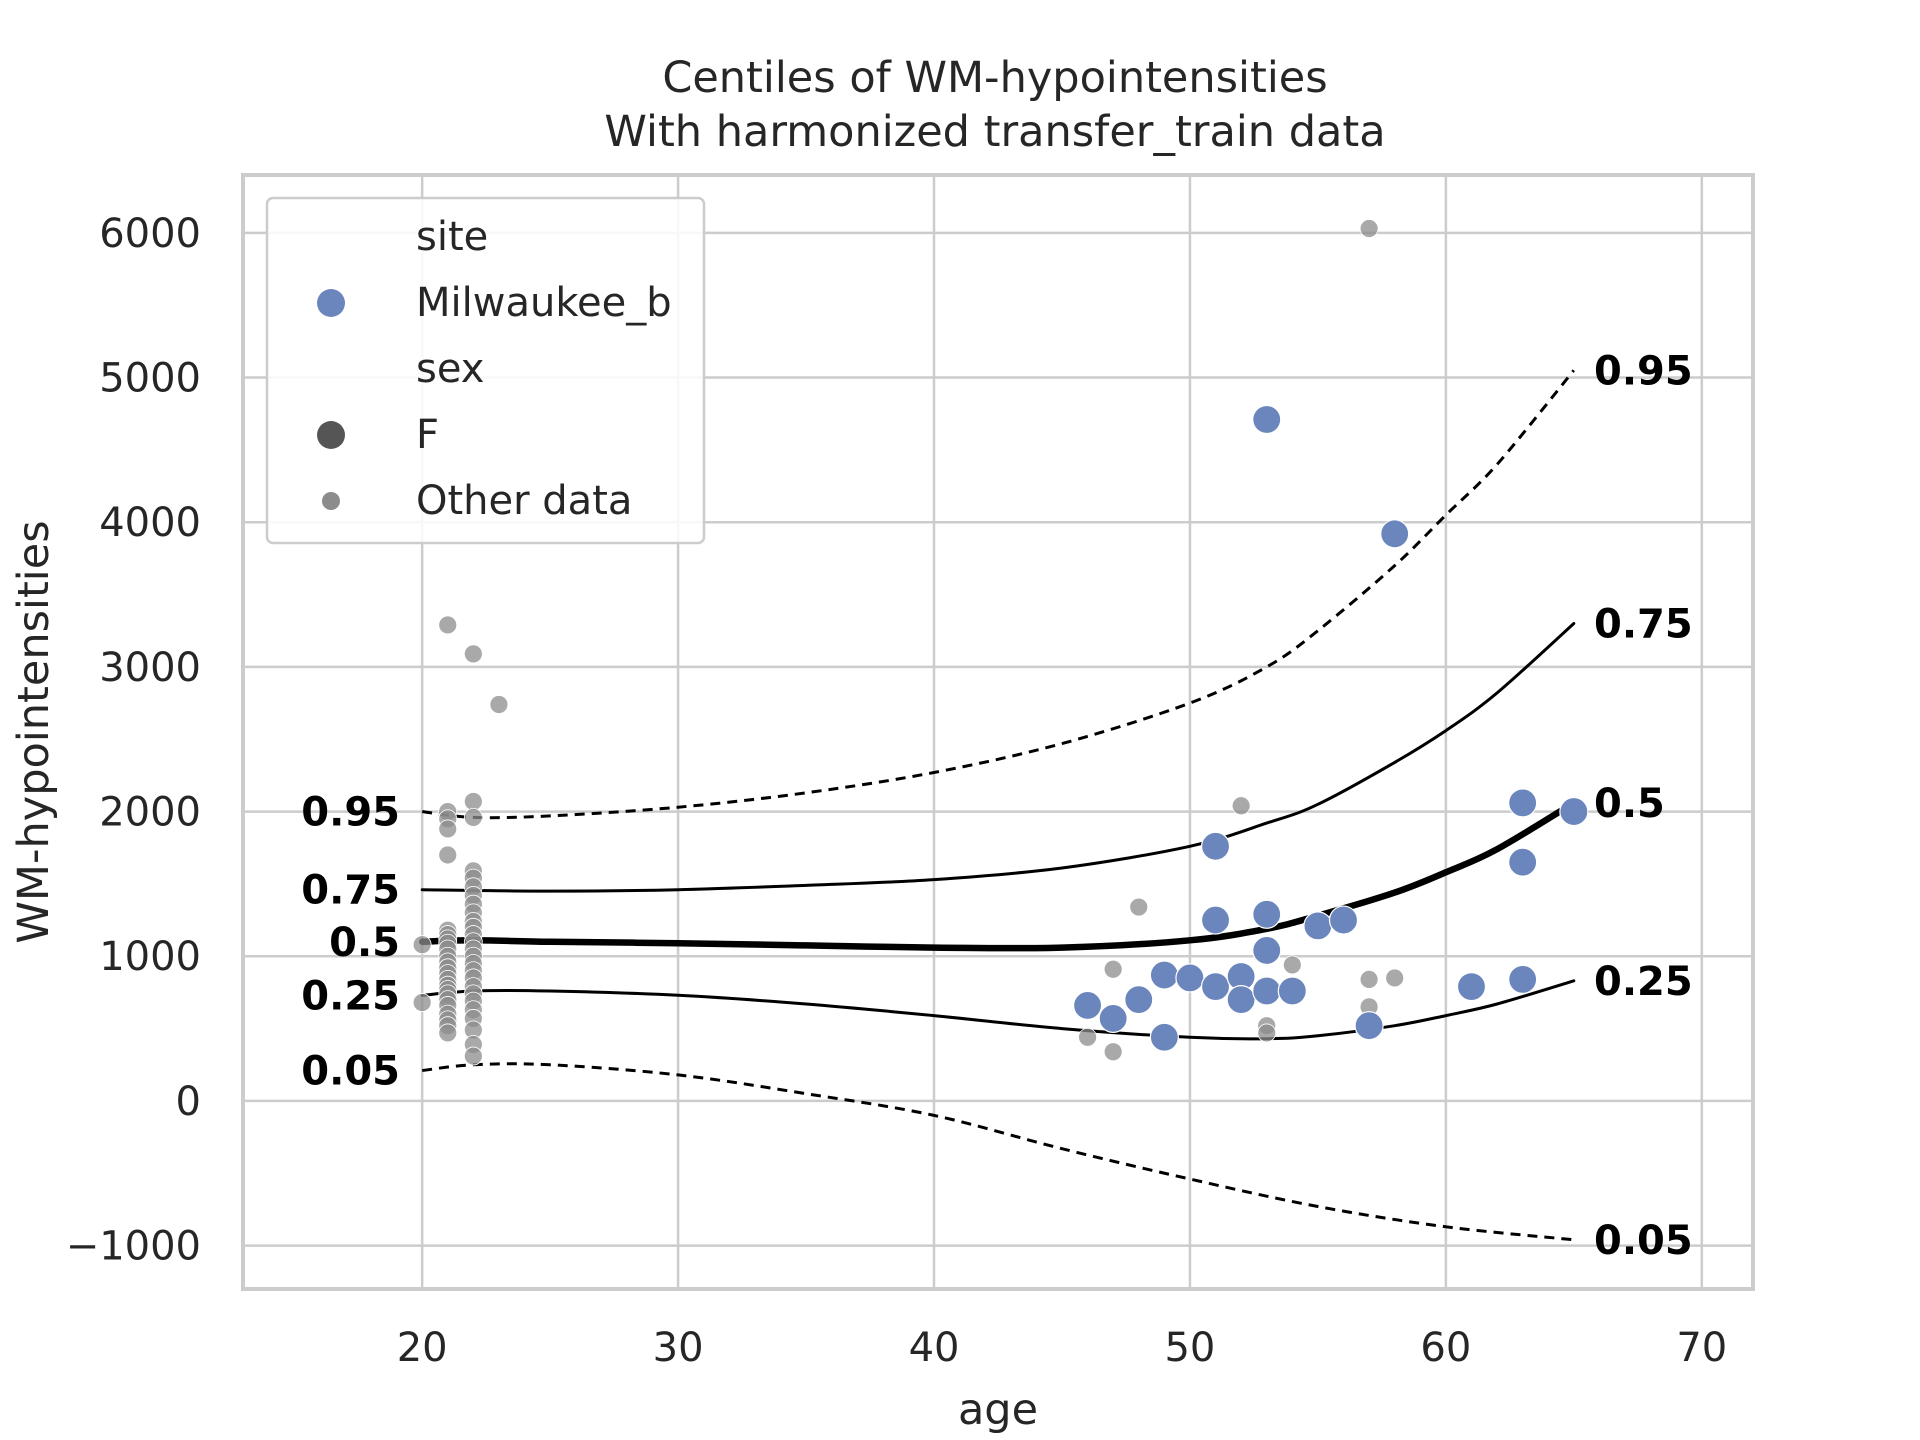 The image size is (1920, 1440). Describe the element at coordinates (364, 943) in the screenshot. I see `centile-label-start-0-5: 0.5` at that location.